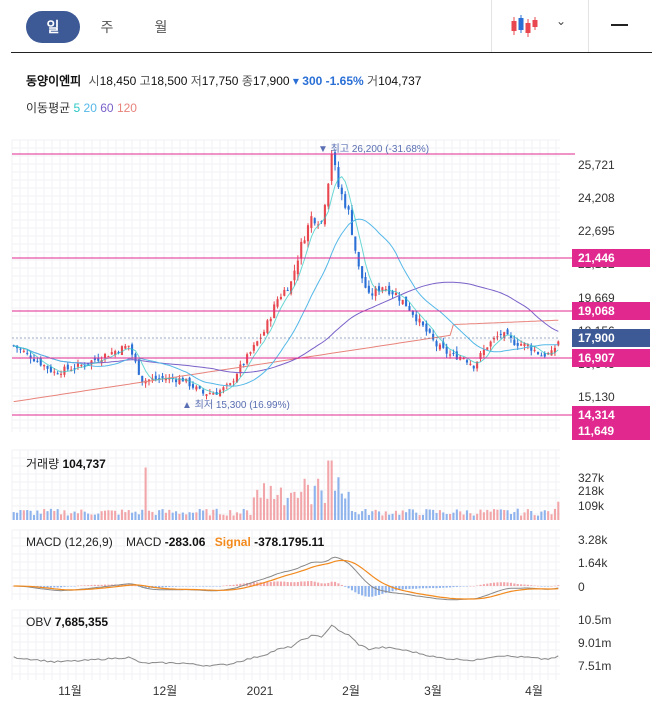 The height and width of the screenshot is (707, 652). I want to click on candlestick-icon, so click(524, 26).